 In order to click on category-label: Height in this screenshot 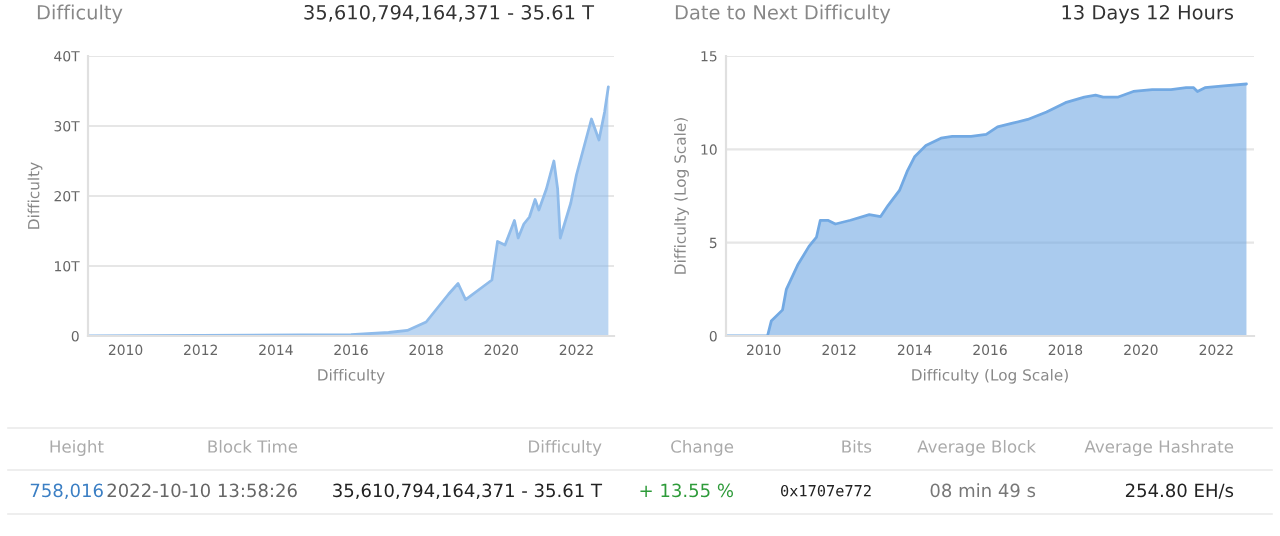, I will do `click(77, 448)`.